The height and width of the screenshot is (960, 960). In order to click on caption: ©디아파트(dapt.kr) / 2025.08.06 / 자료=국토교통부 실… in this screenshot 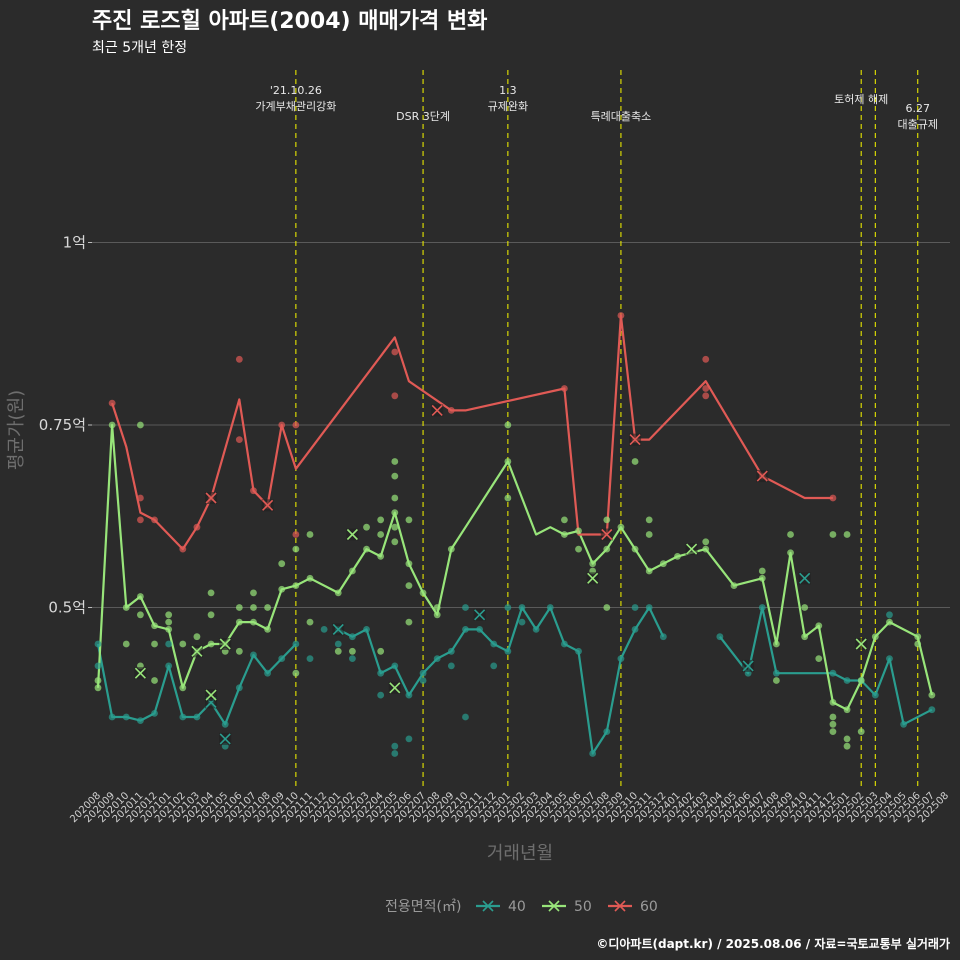, I will do `click(773, 943)`.